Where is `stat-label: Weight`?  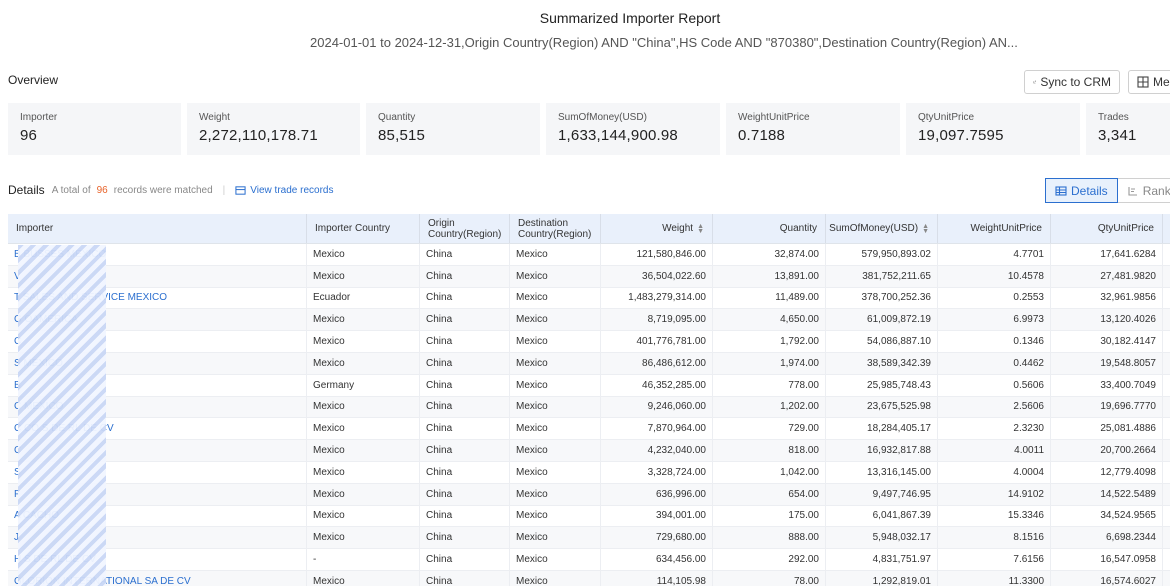 stat-label: Weight is located at coordinates (214, 117).